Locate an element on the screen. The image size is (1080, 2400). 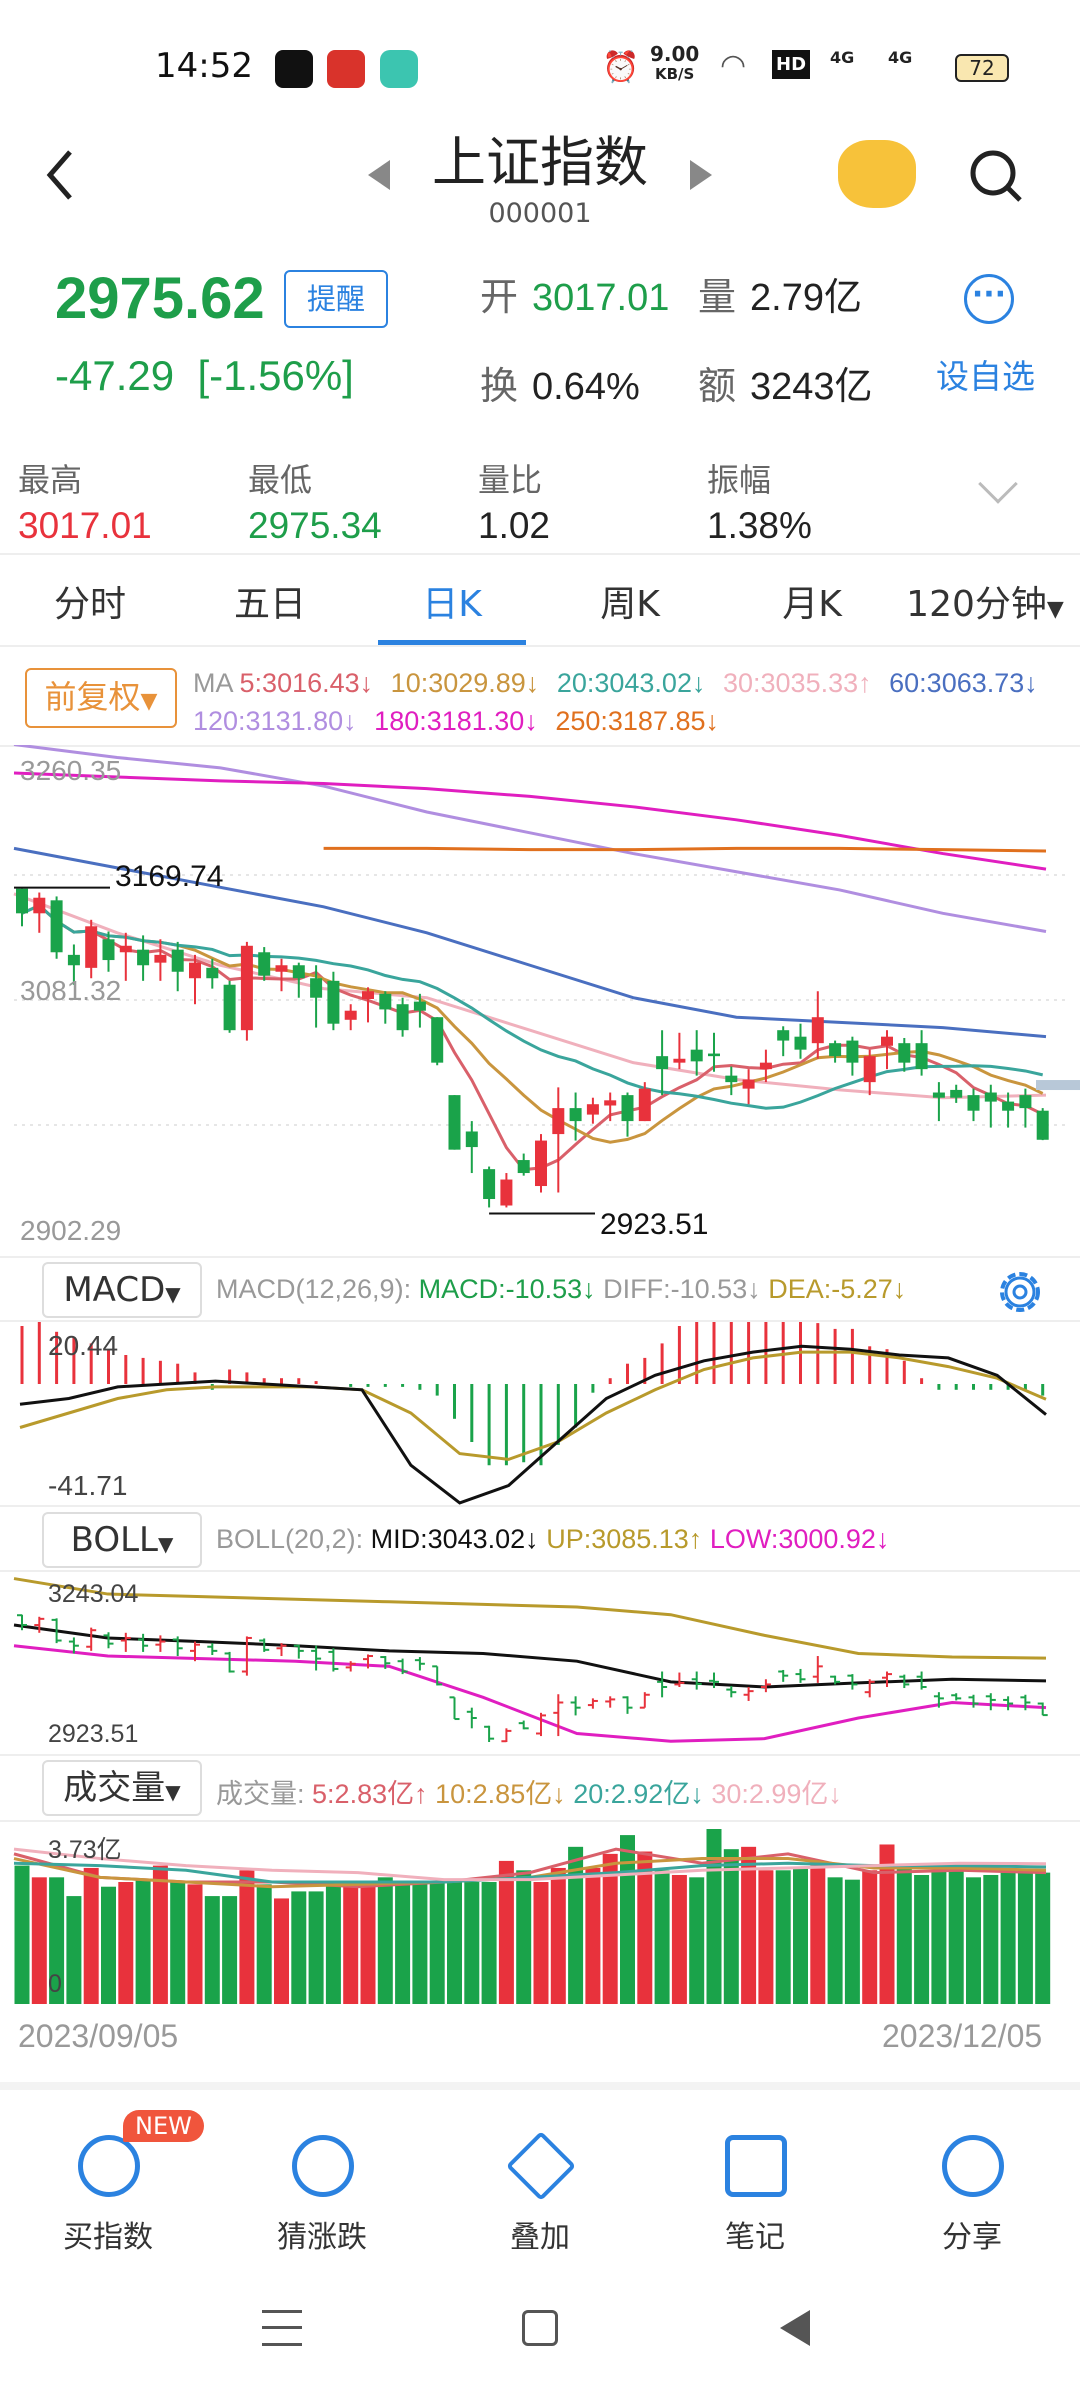
vol-ma30: 30:2.99亿↓ is located at coordinates (776, 1794).